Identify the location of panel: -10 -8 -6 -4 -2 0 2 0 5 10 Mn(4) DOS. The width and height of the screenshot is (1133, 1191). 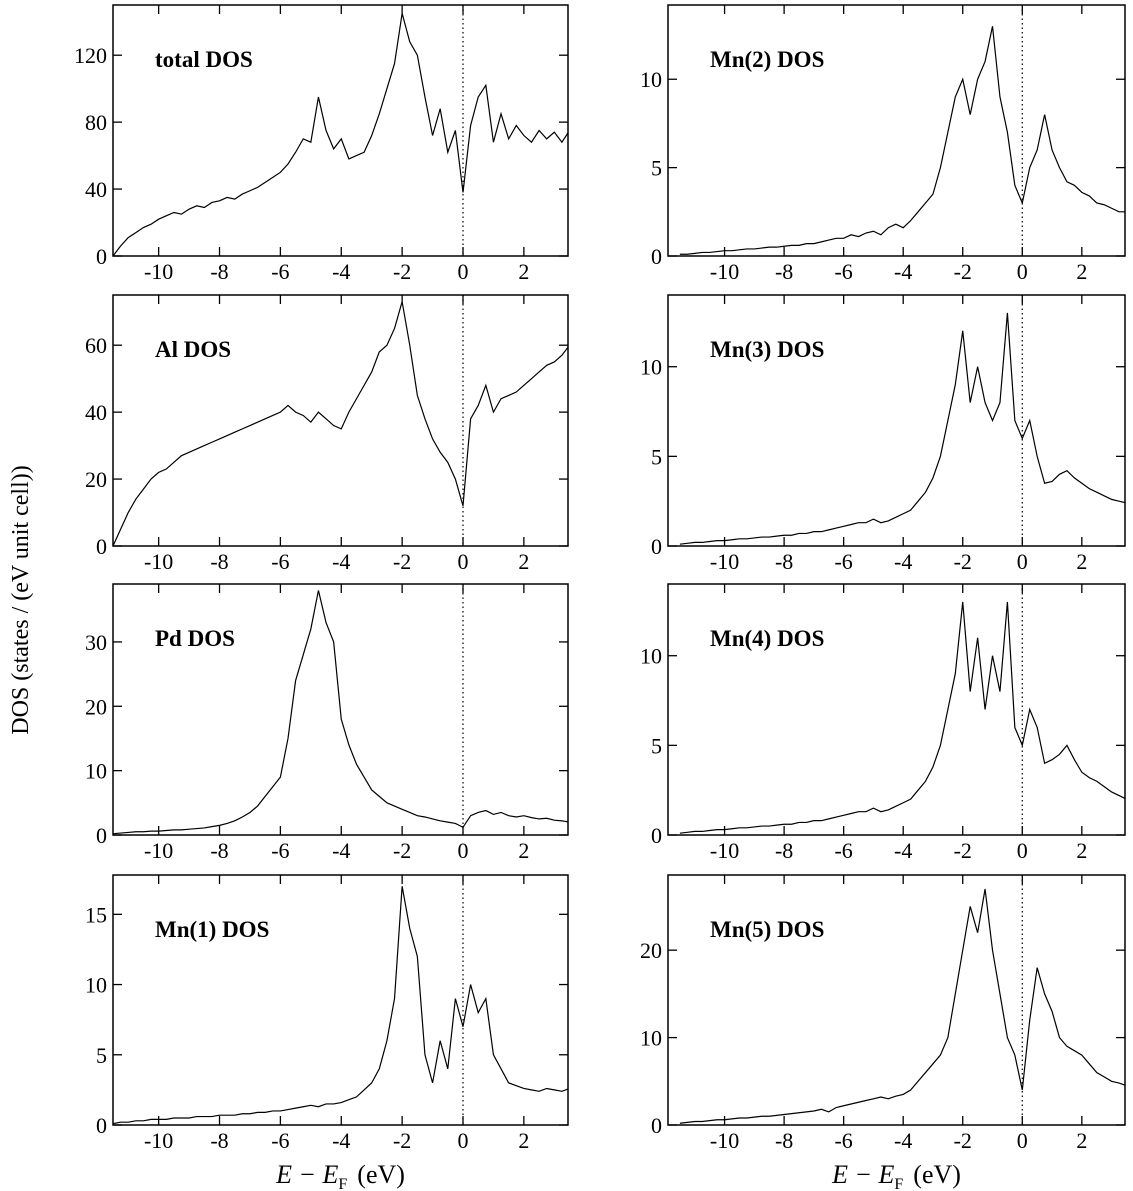
(883, 723).